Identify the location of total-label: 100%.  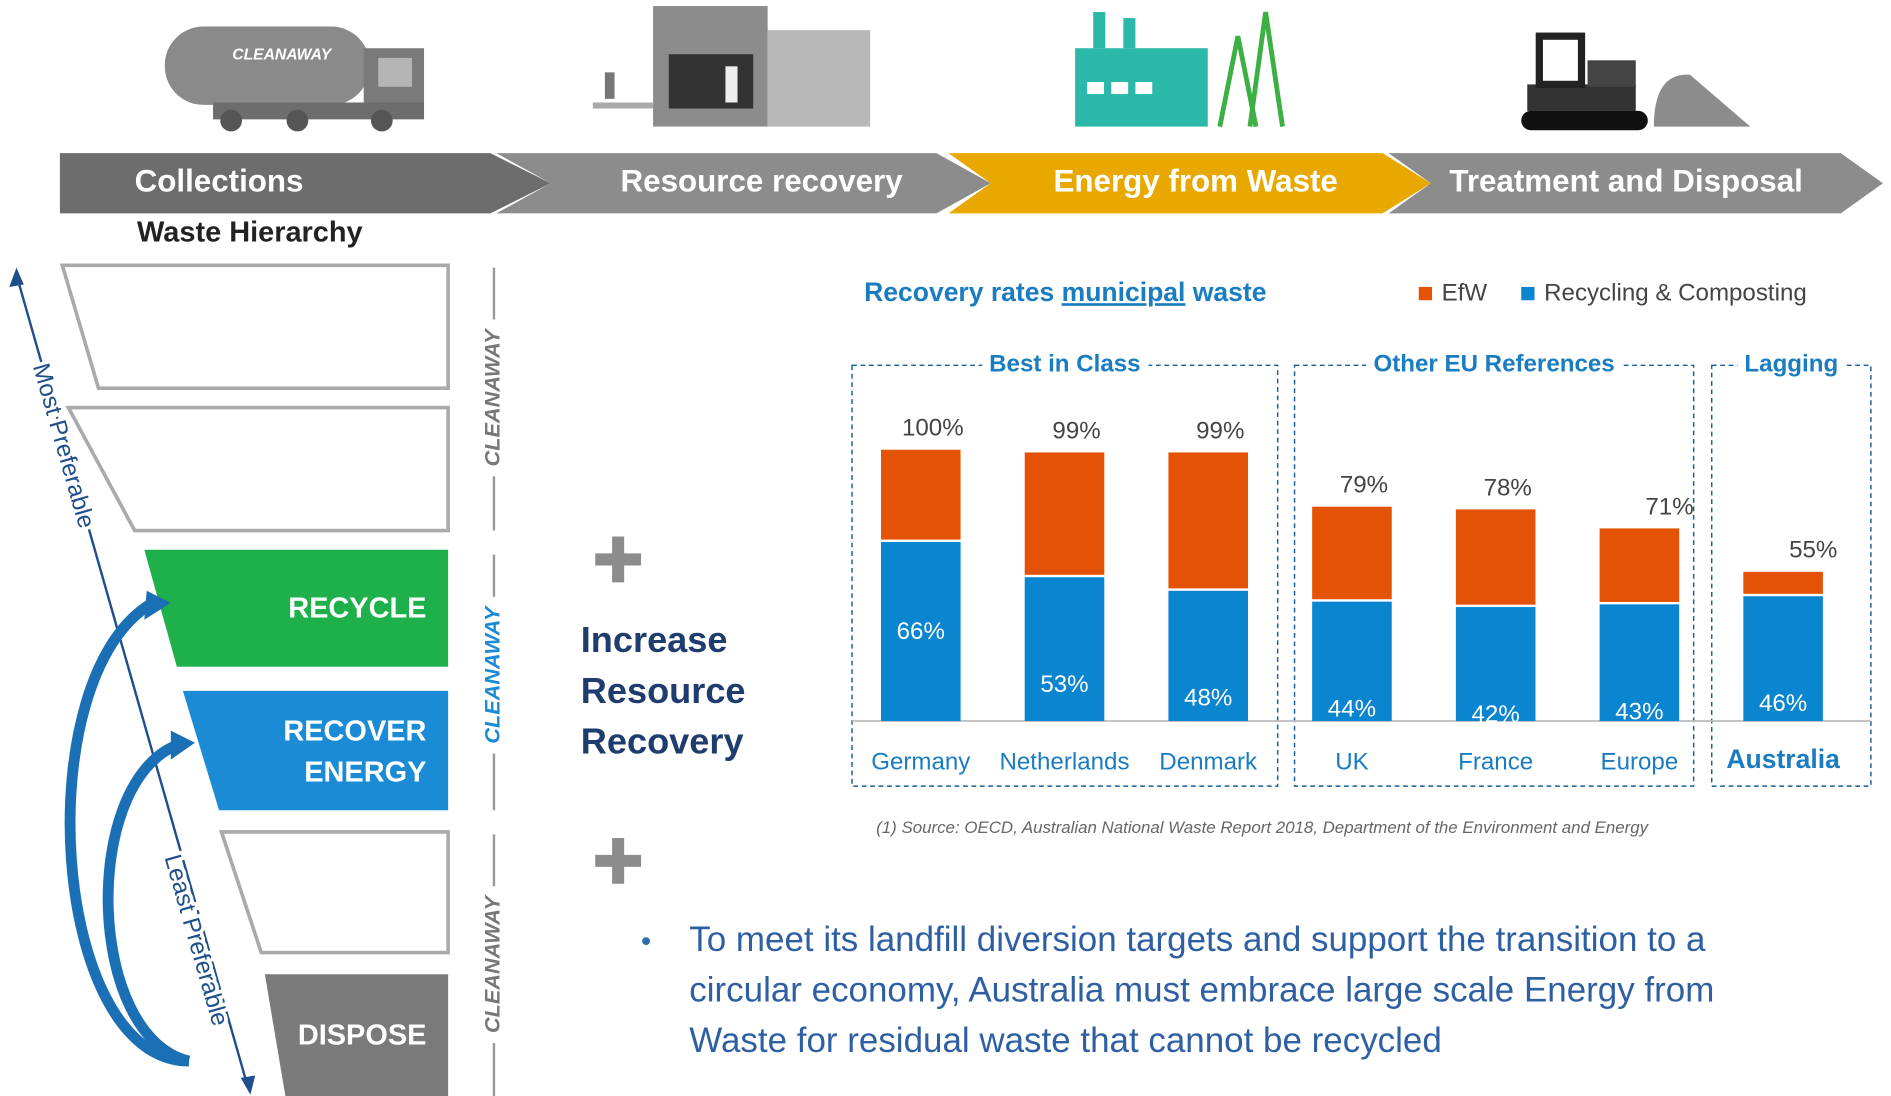
(933, 428).